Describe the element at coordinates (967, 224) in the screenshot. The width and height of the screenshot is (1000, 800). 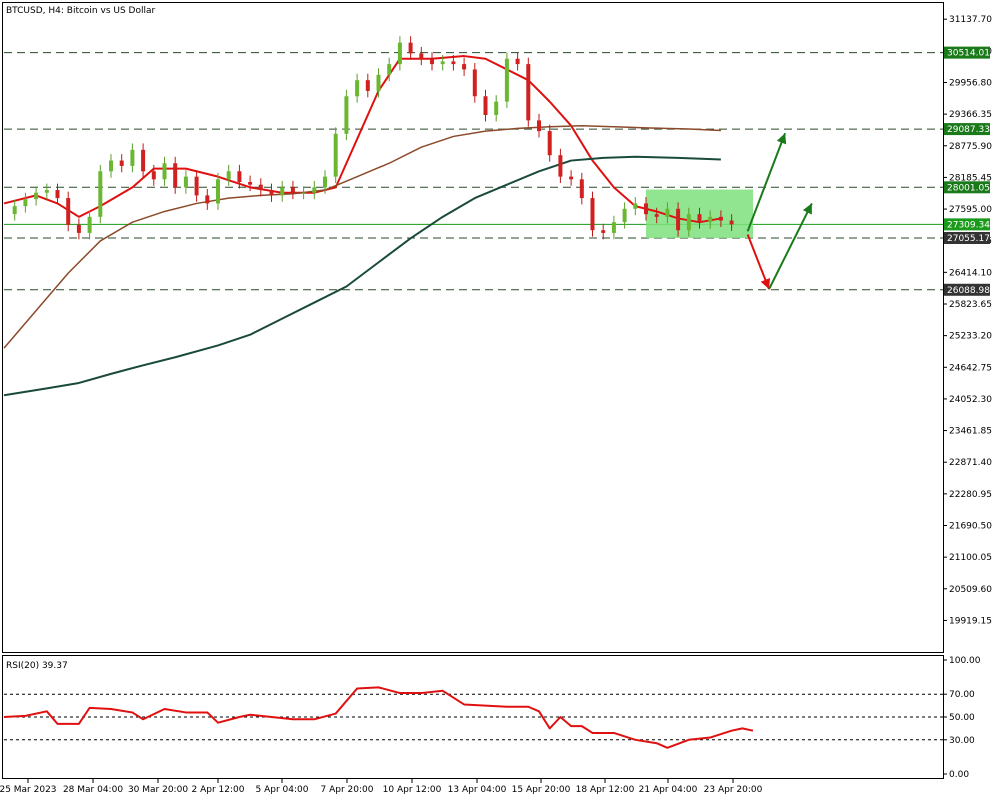
I see `current-price-tag` at that location.